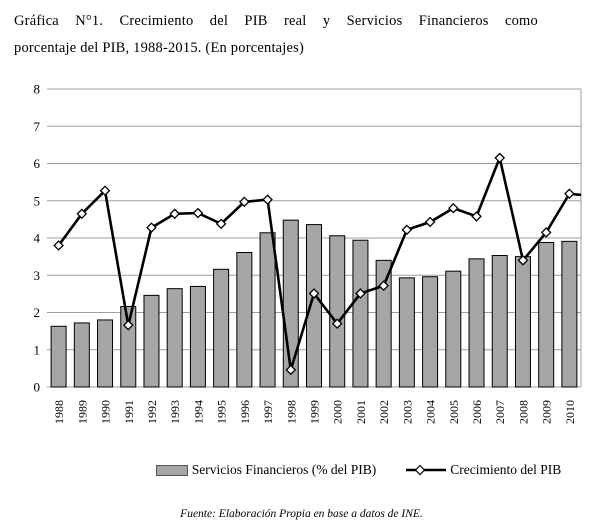  Describe the element at coordinates (198, 213) in the screenshot. I see `marker-1994` at that location.